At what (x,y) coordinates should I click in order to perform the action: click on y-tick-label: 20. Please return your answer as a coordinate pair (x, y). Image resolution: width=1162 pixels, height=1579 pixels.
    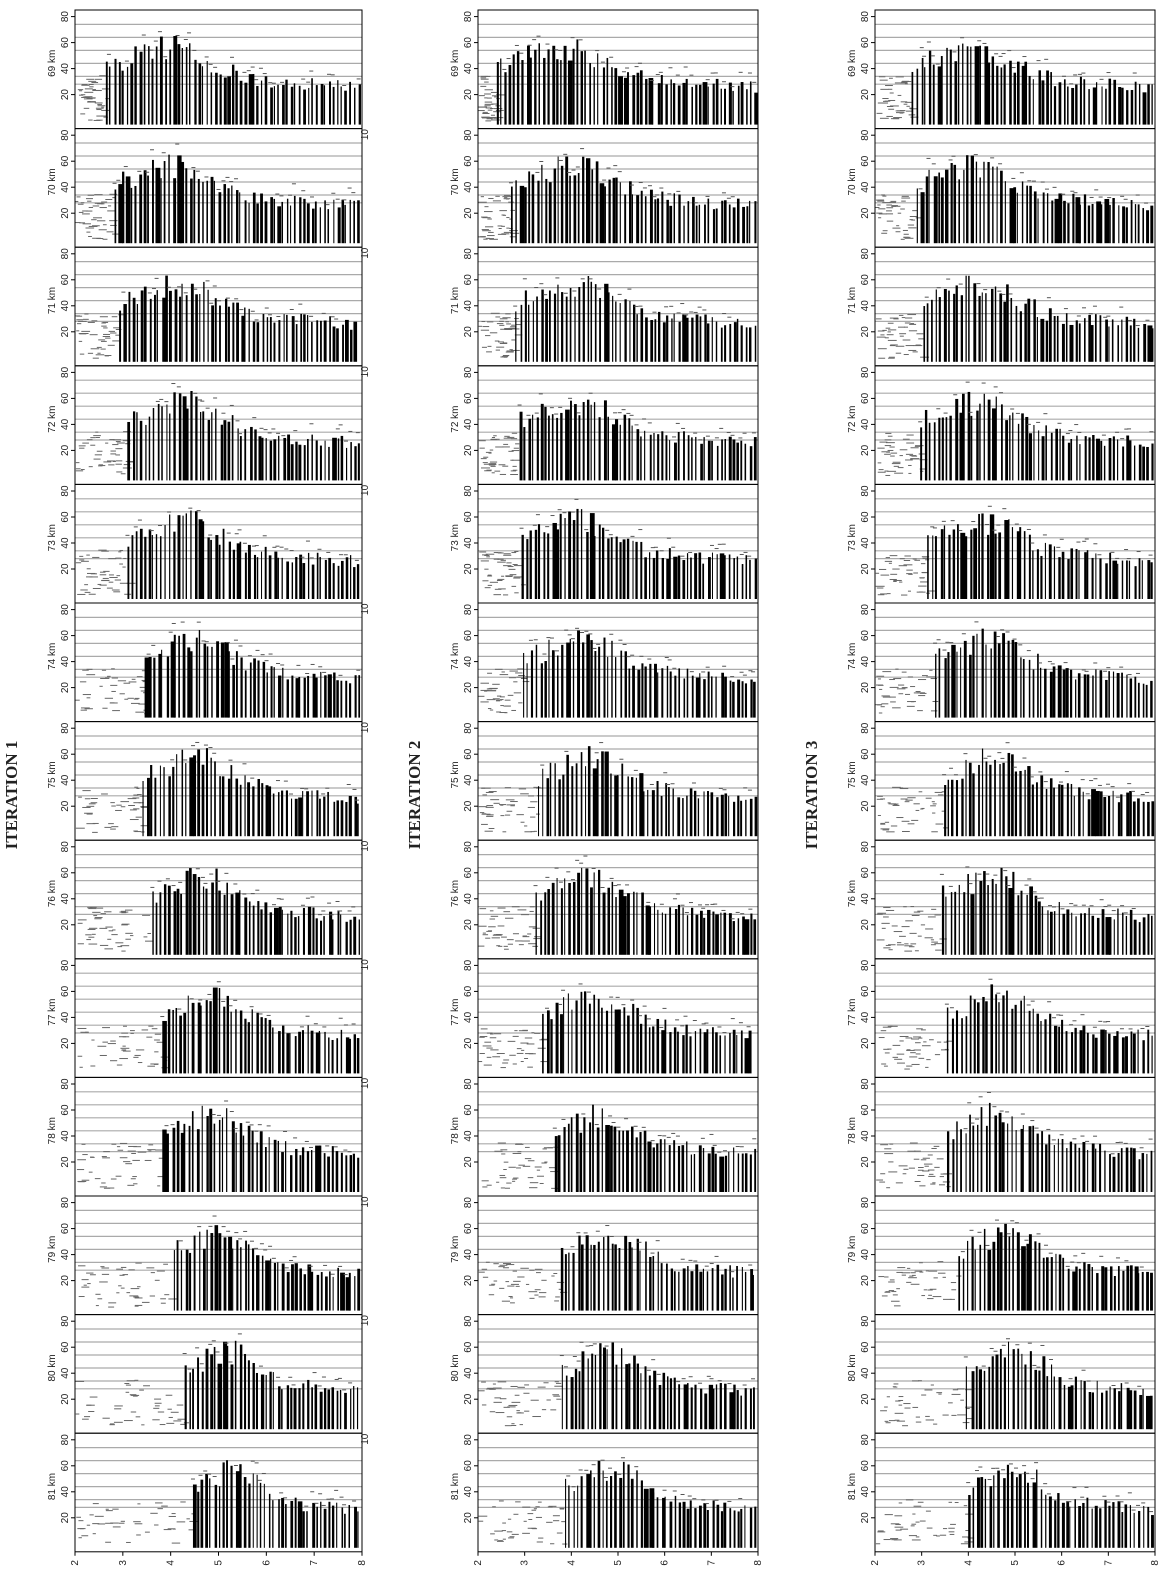
    Looking at the image, I should click on (865, 332).